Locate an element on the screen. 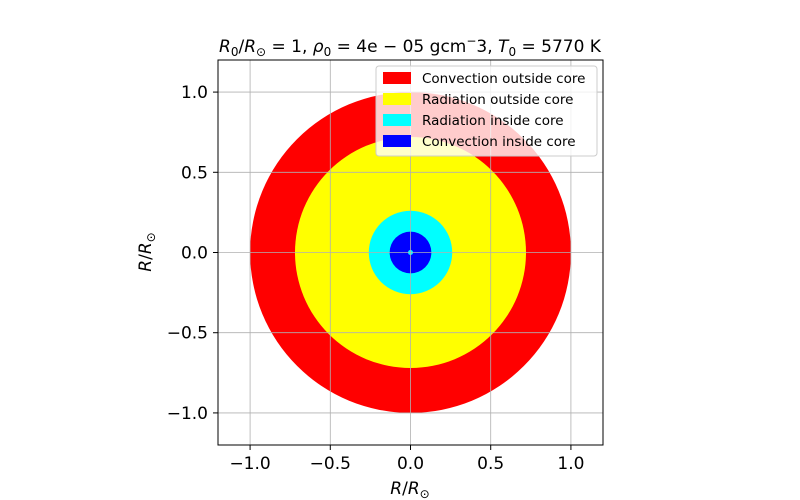 This screenshot has width=800, height=500. x-tick-label-0: −1.0 is located at coordinates (249, 464).